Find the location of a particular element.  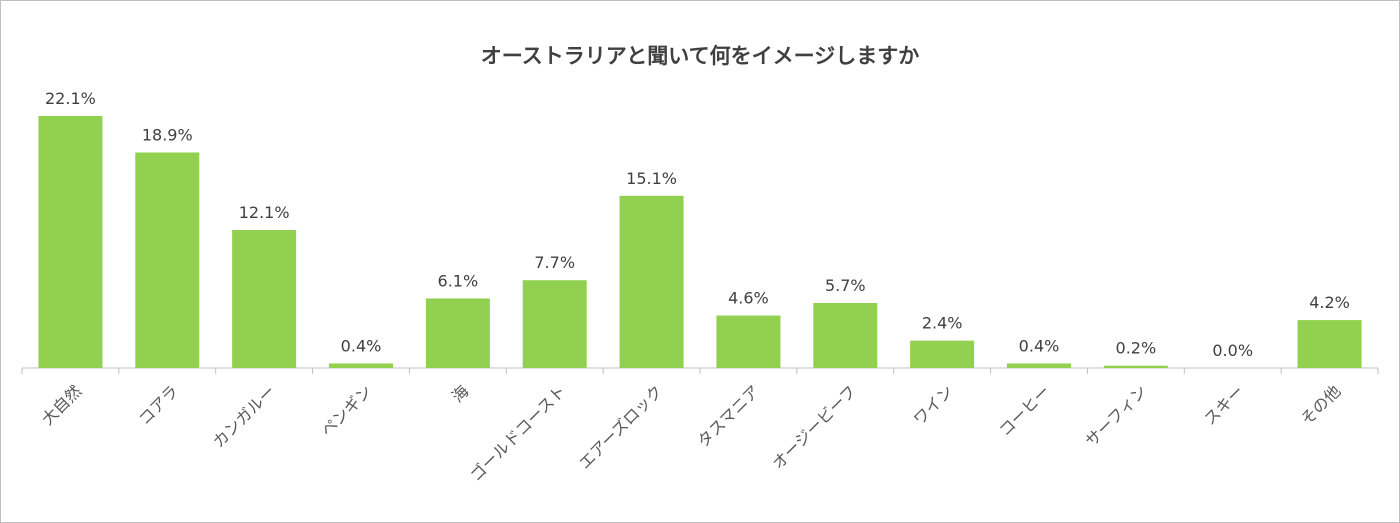

data-label: 6.1% is located at coordinates (458, 280).